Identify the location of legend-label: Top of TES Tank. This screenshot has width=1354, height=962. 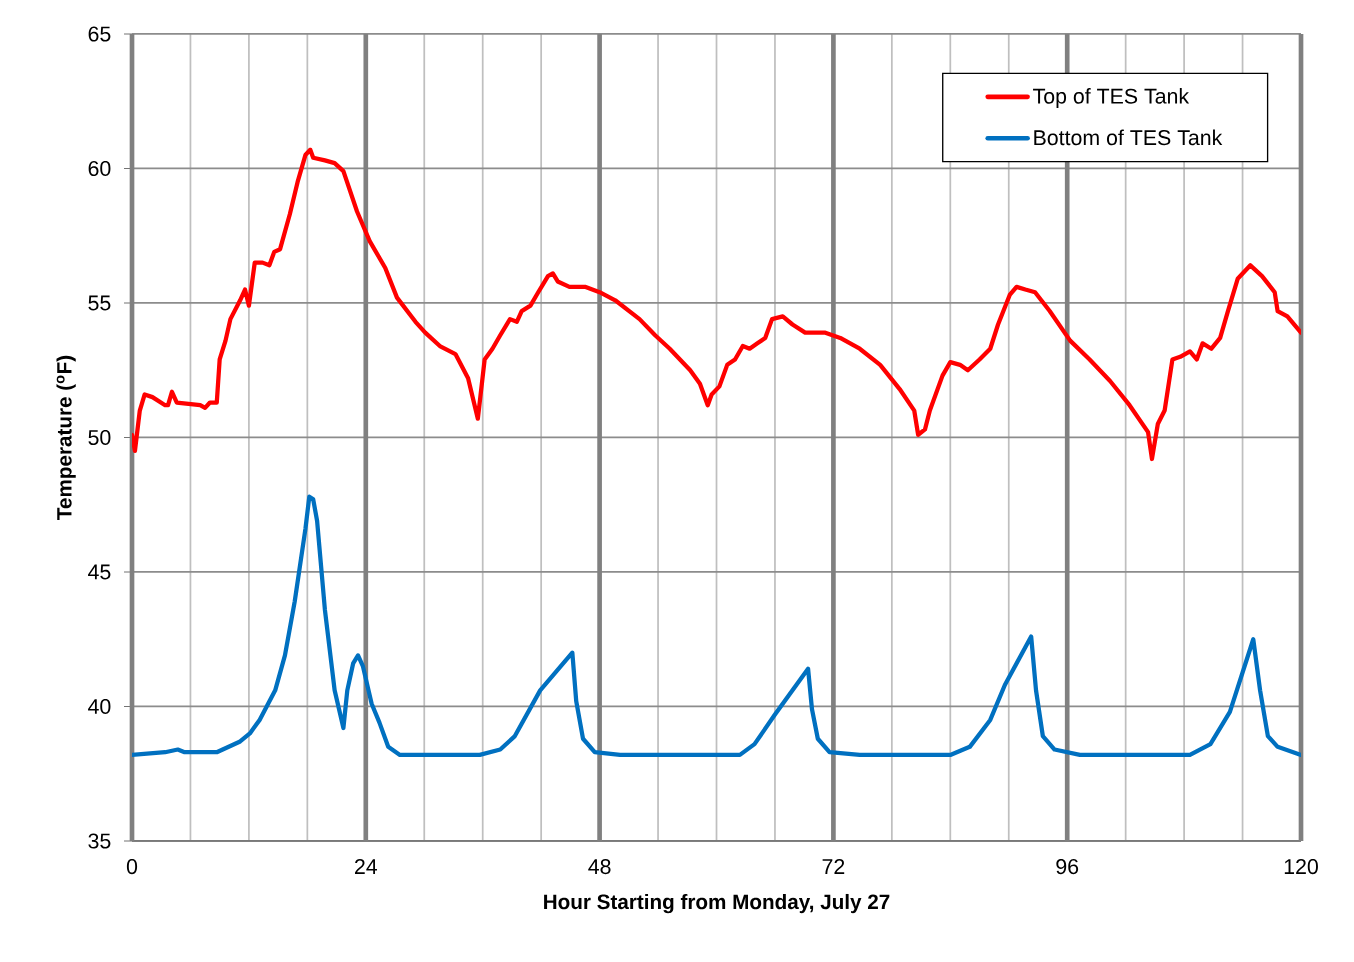
(1111, 98).